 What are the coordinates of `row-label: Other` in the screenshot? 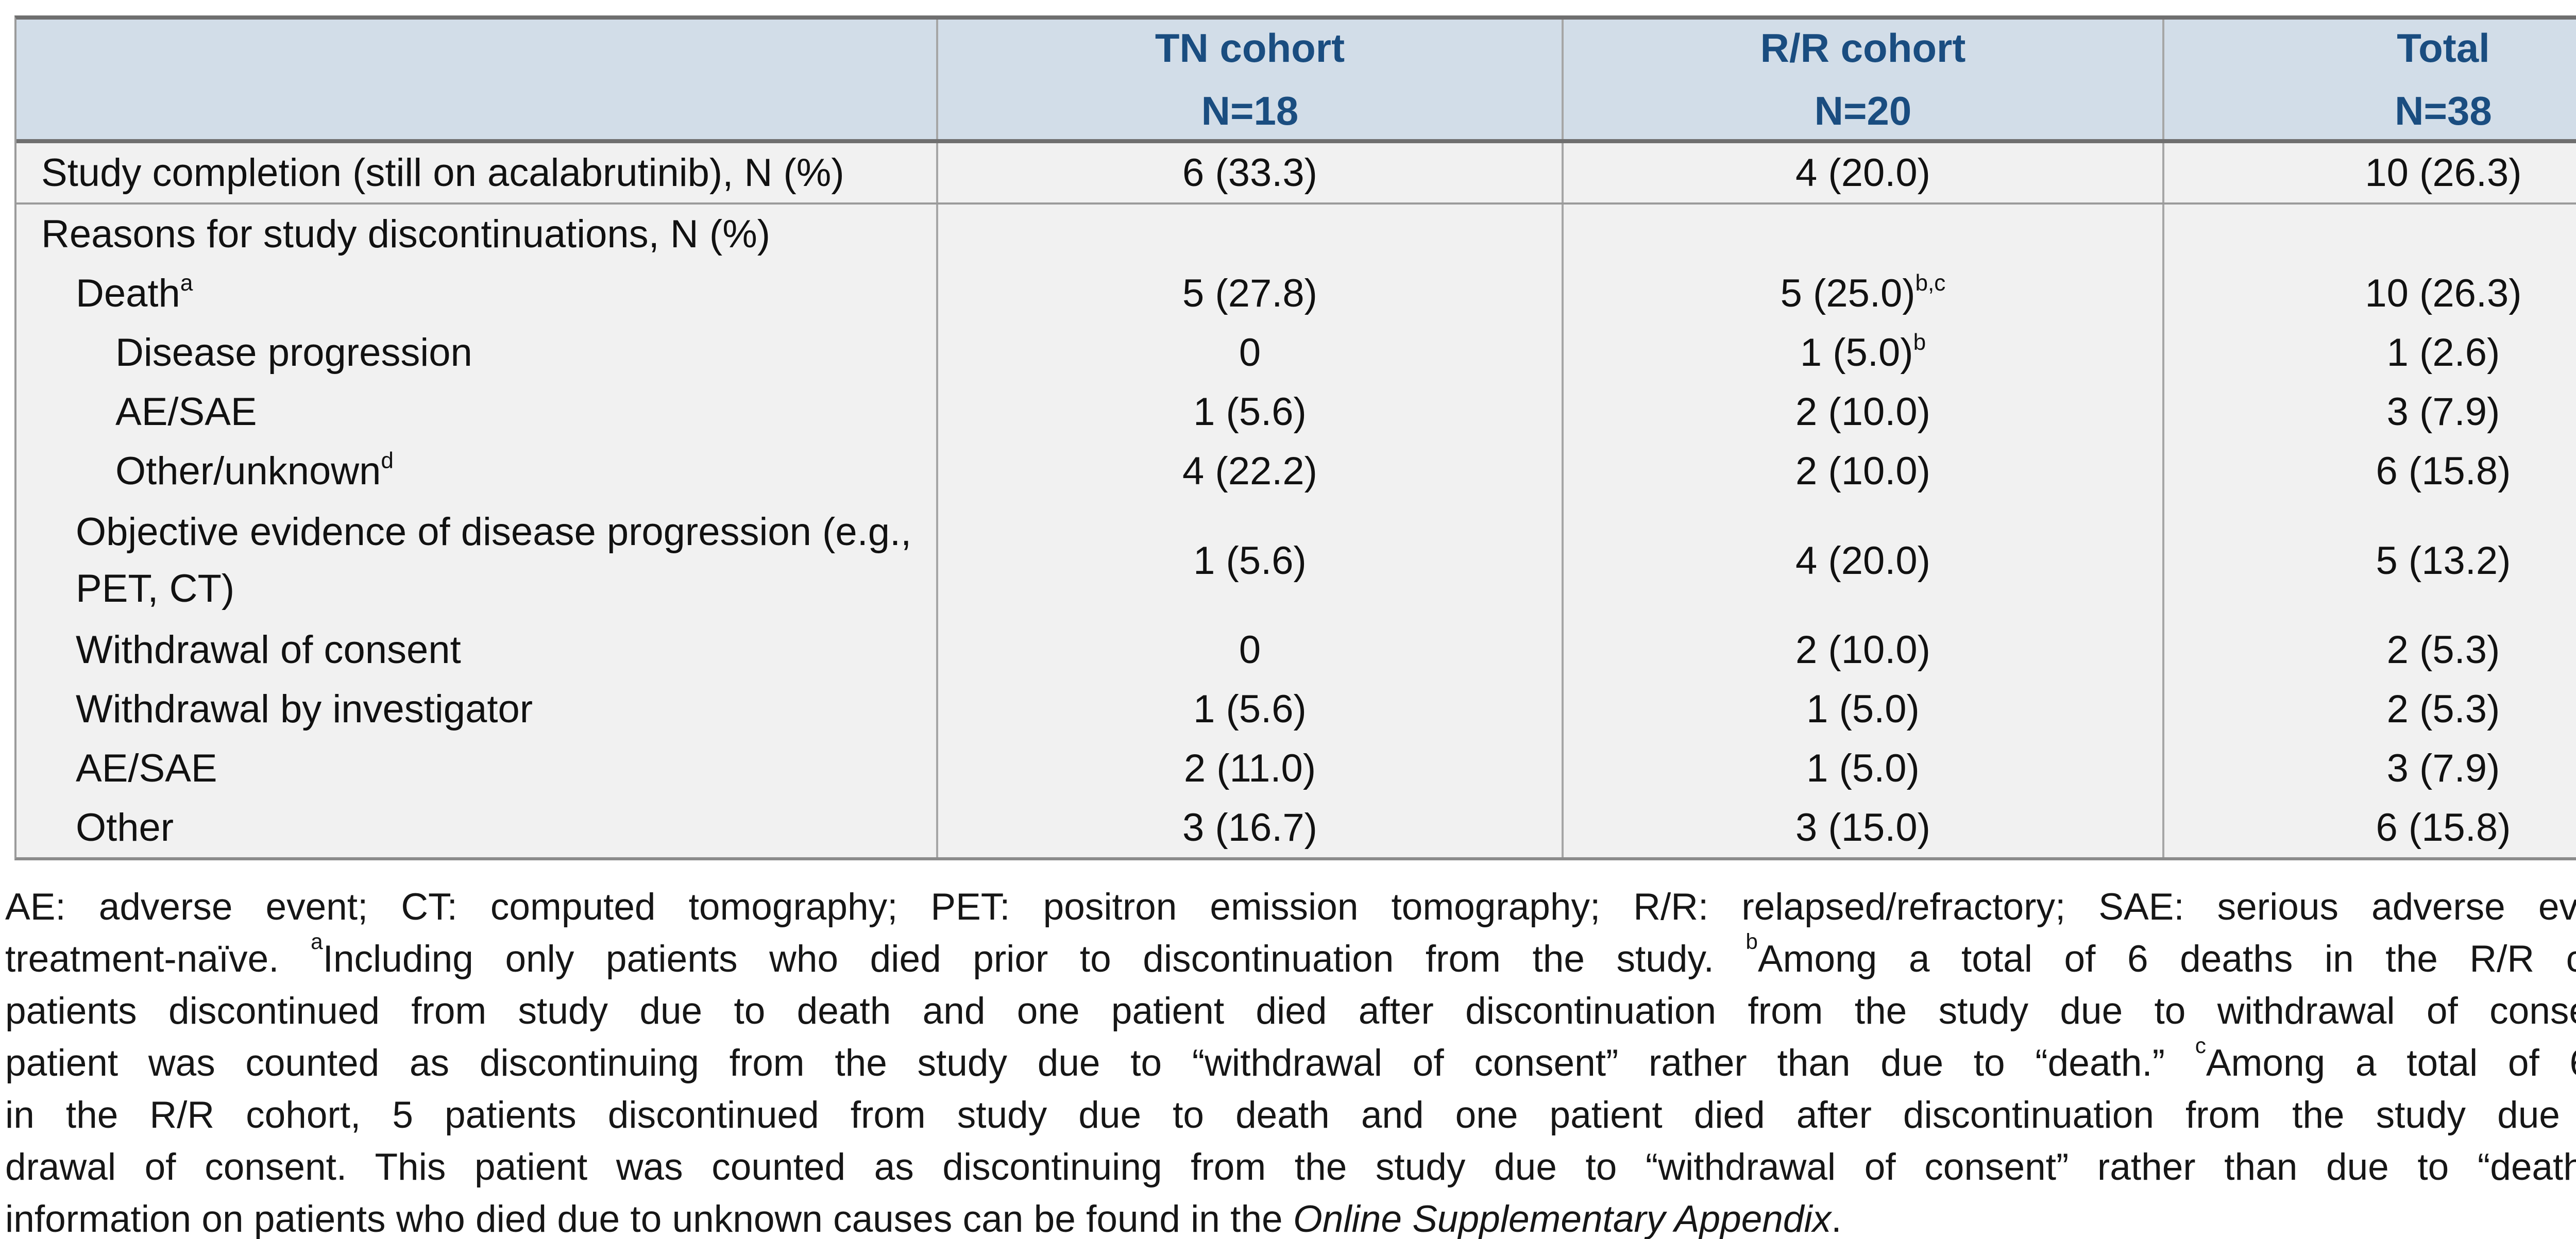 It's located at (125, 828).